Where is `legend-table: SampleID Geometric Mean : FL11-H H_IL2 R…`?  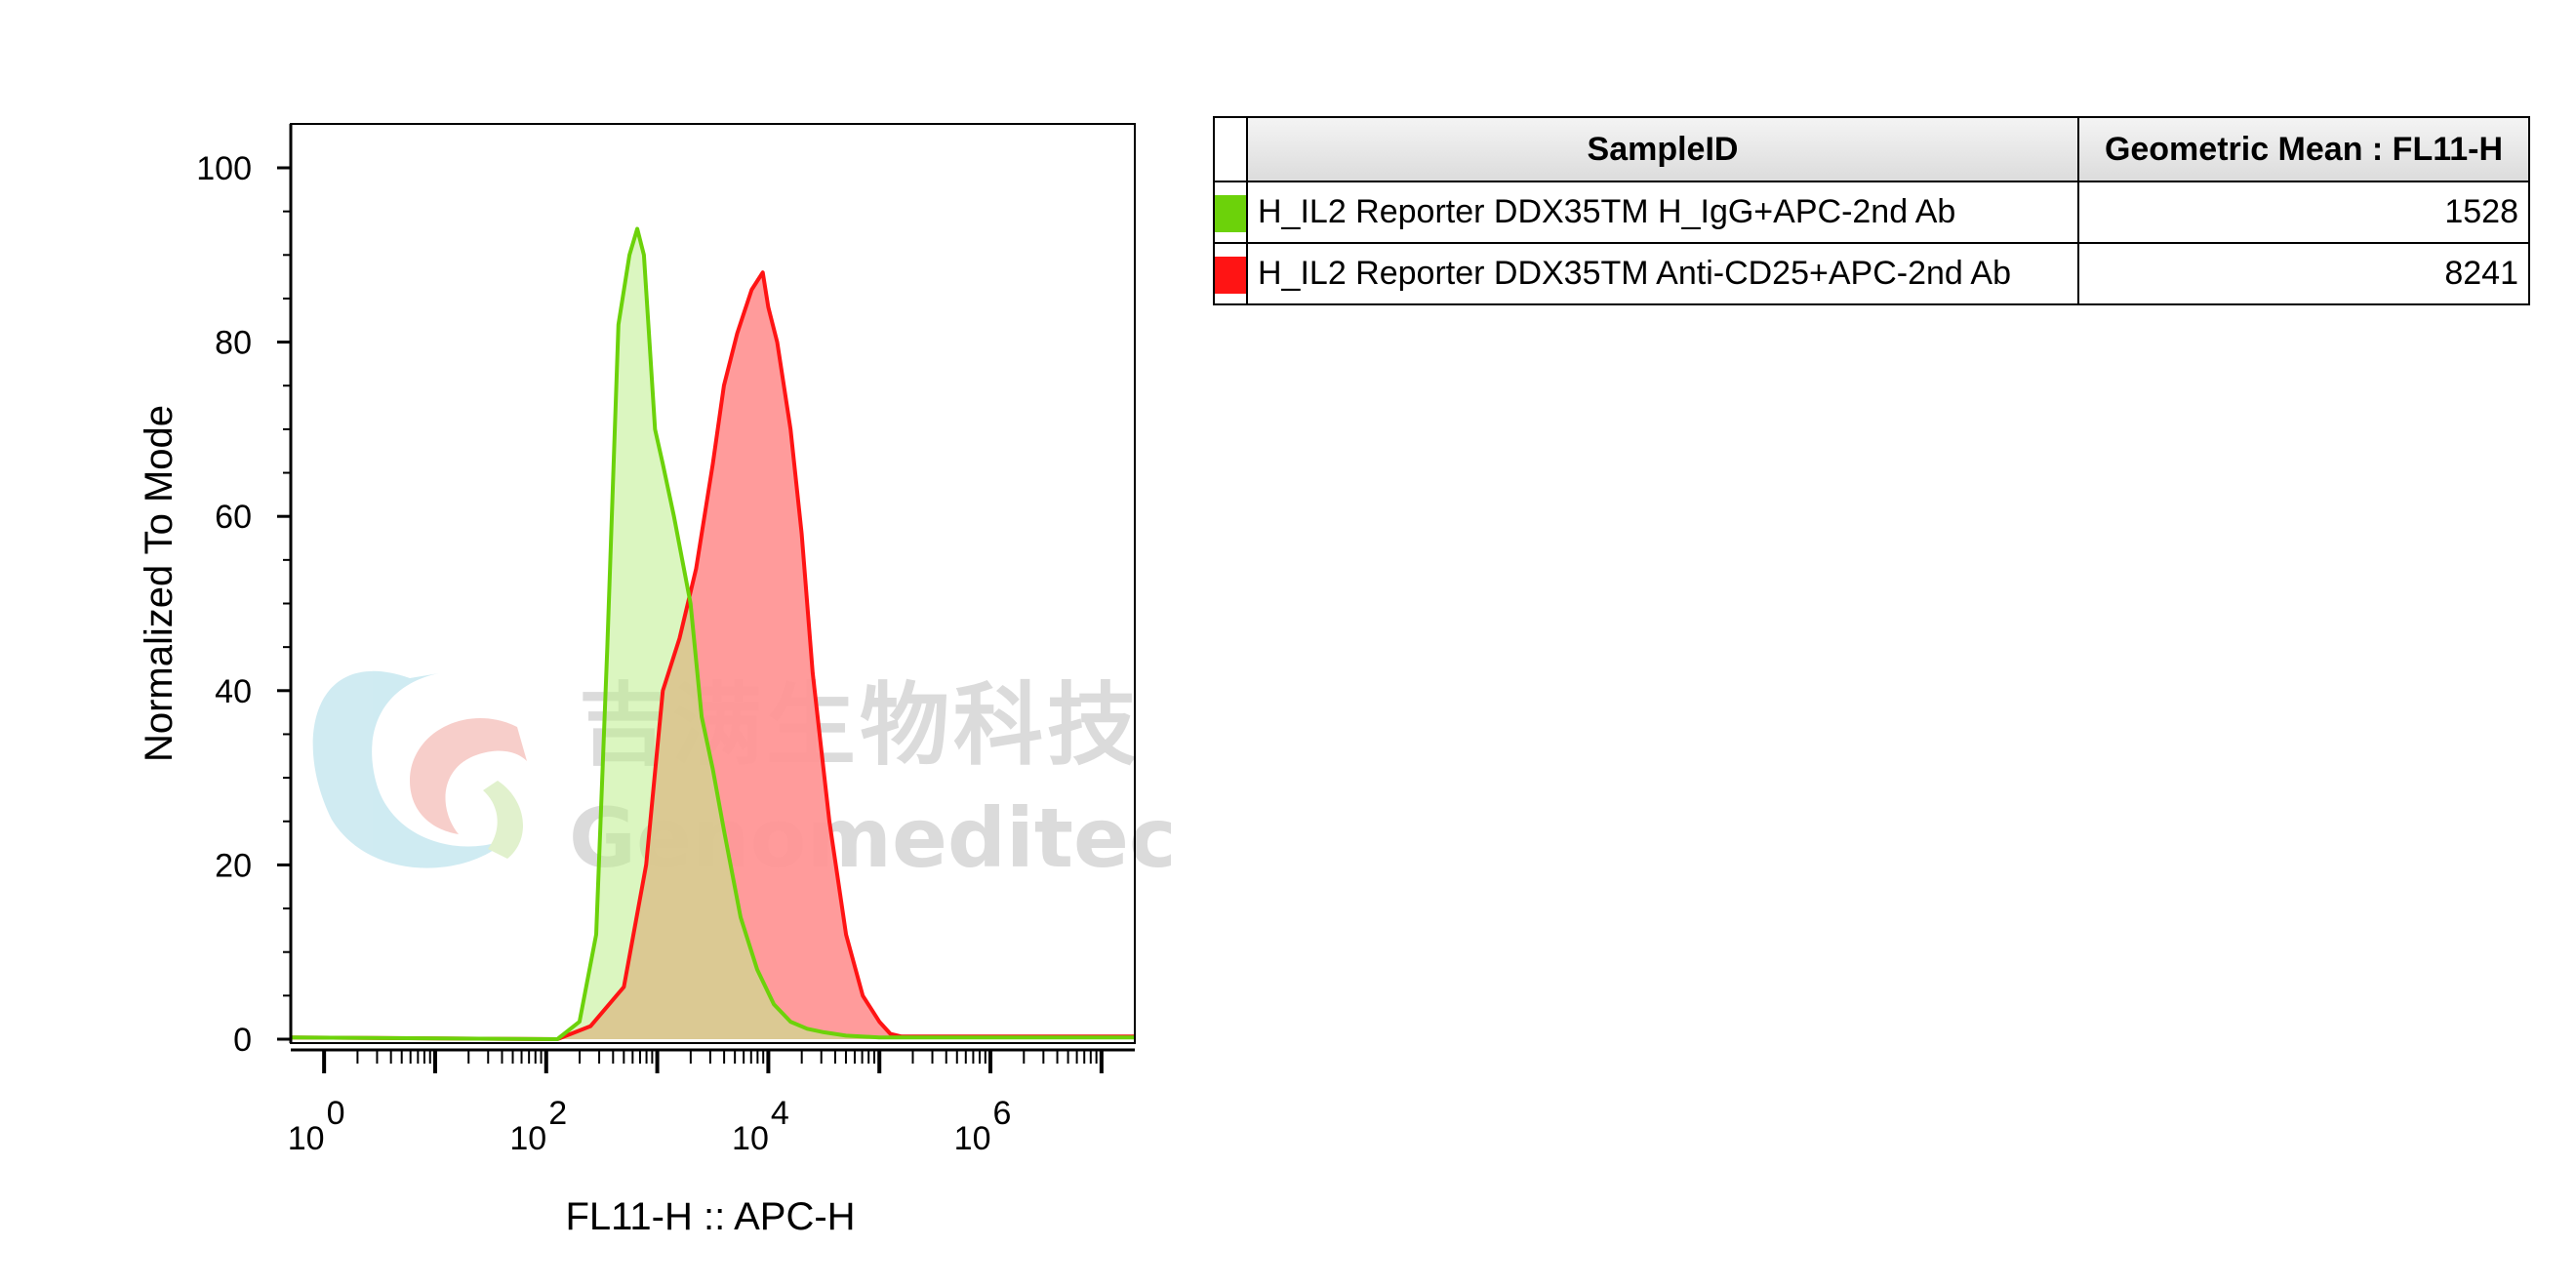
legend-table: SampleID Geometric Mean : FL11-H H_IL2 R… is located at coordinates (1871, 210).